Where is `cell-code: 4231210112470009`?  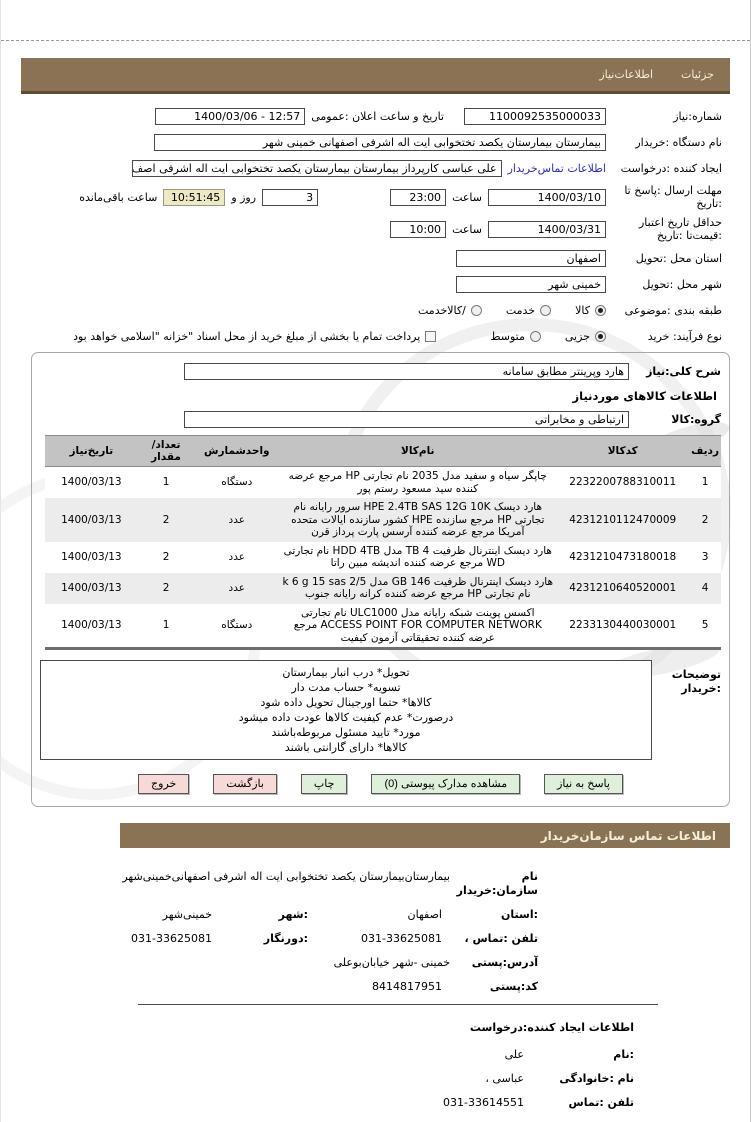
cell-code: 4231210112470009 is located at coordinates (623, 520).